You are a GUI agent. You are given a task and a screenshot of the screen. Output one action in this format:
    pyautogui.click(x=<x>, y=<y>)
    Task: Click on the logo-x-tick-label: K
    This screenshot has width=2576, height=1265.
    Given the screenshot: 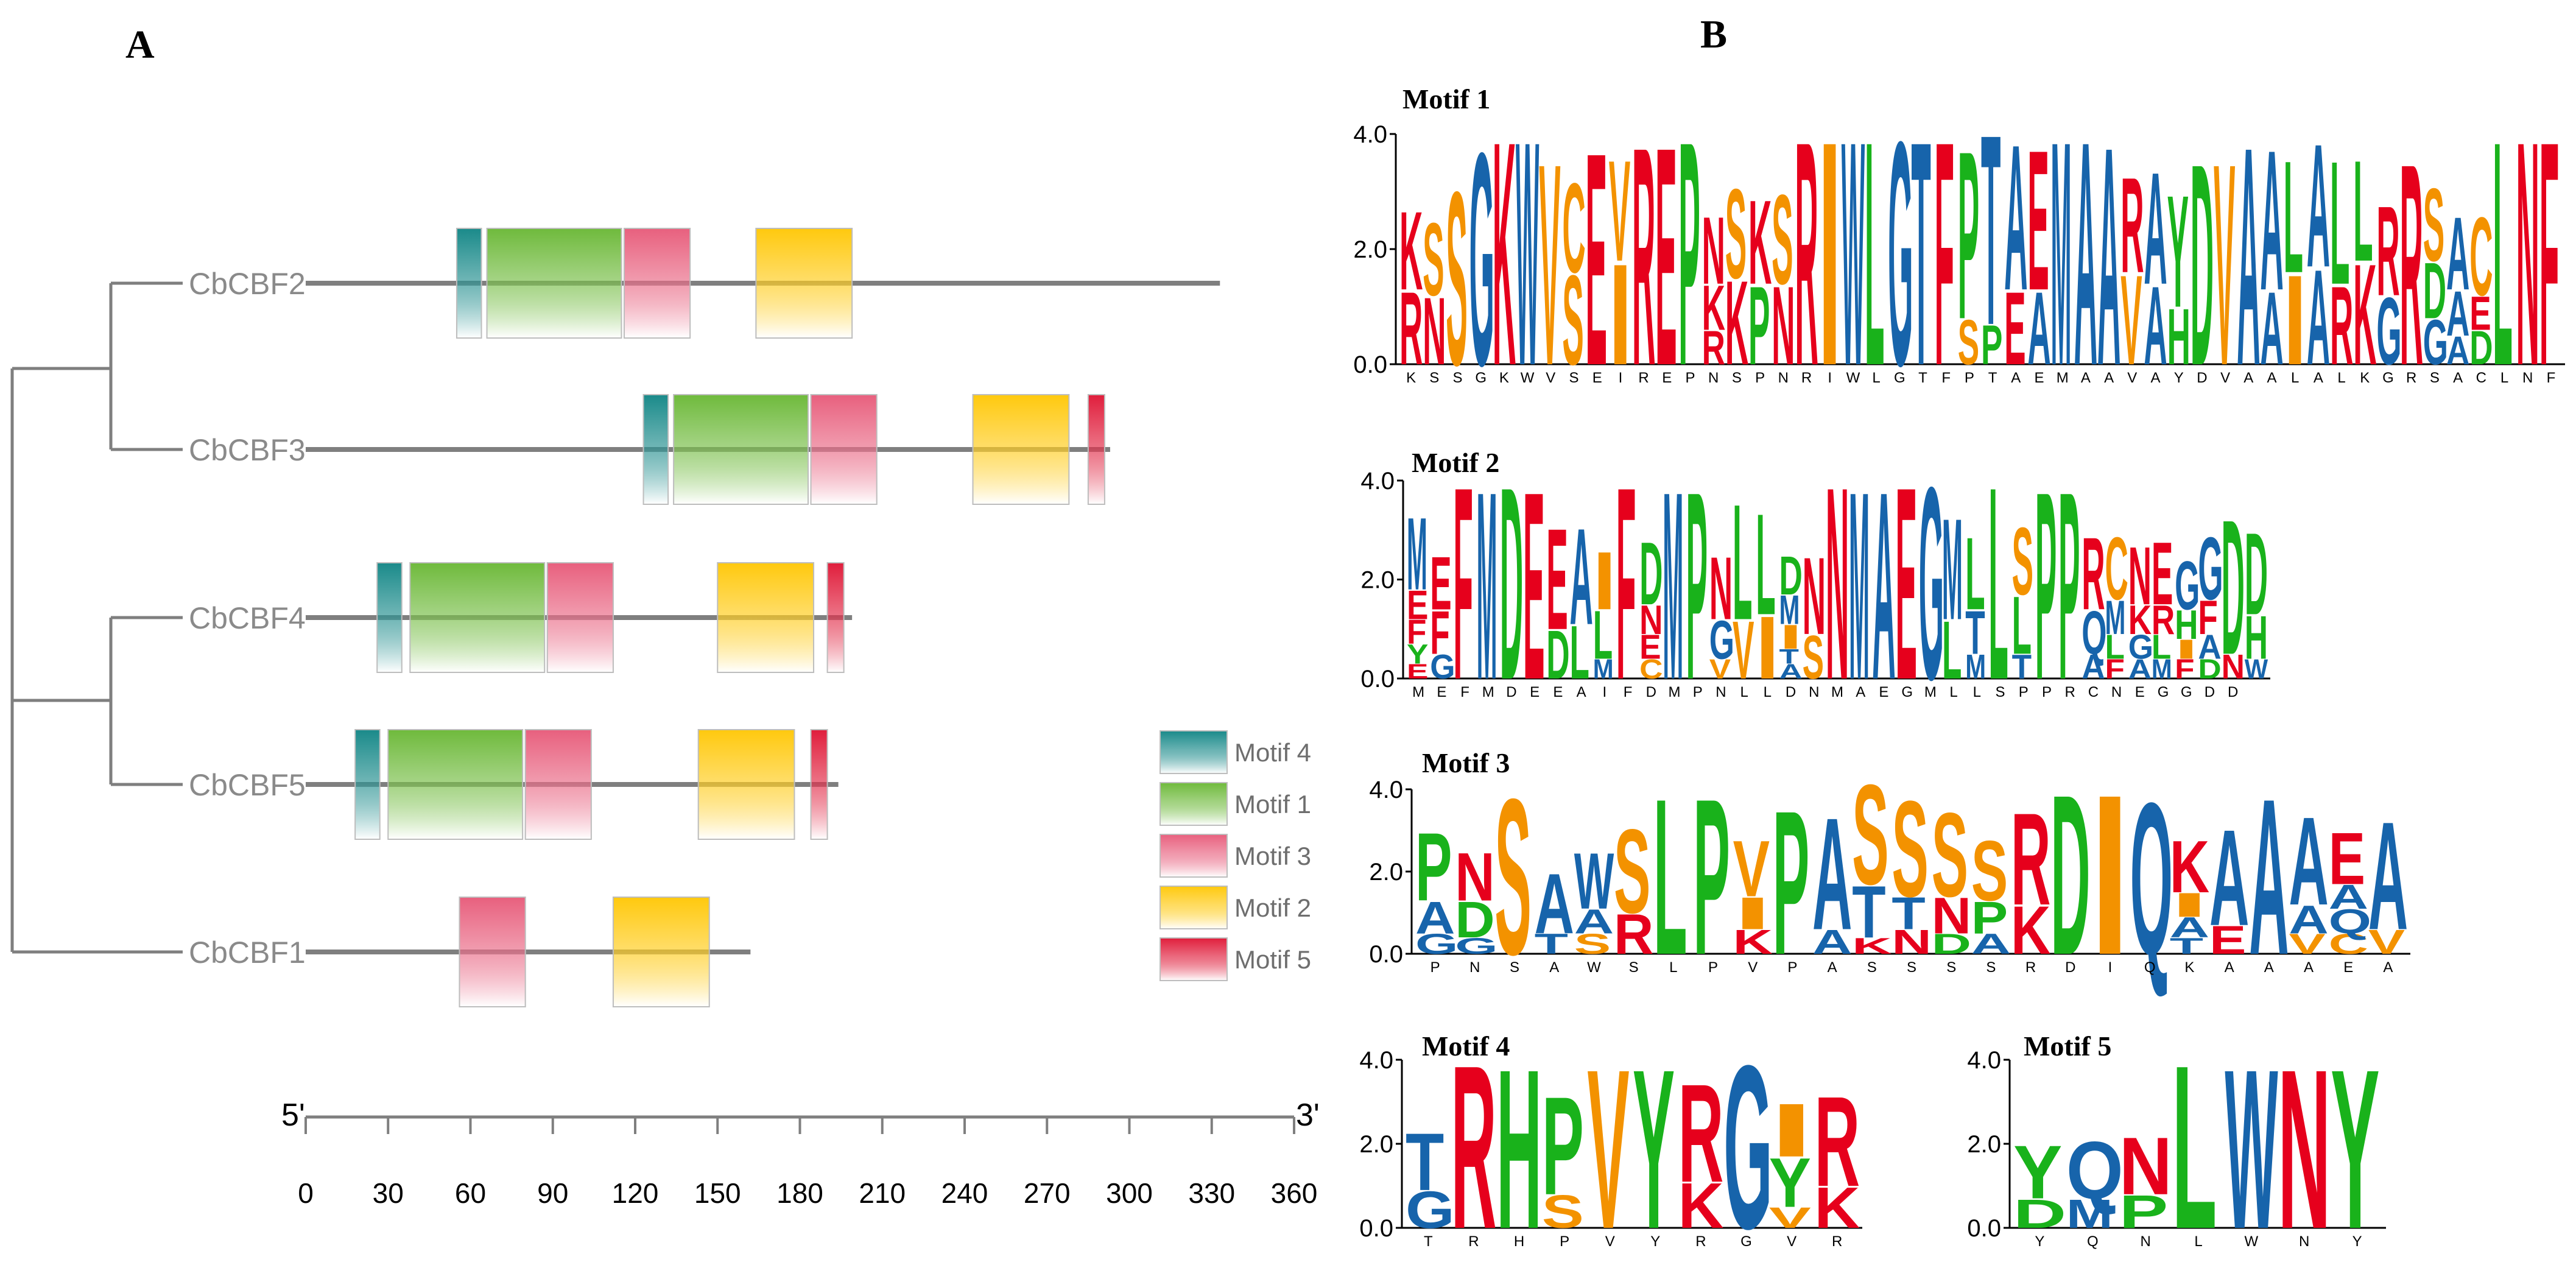 What is the action you would take?
    pyautogui.click(x=1411, y=378)
    